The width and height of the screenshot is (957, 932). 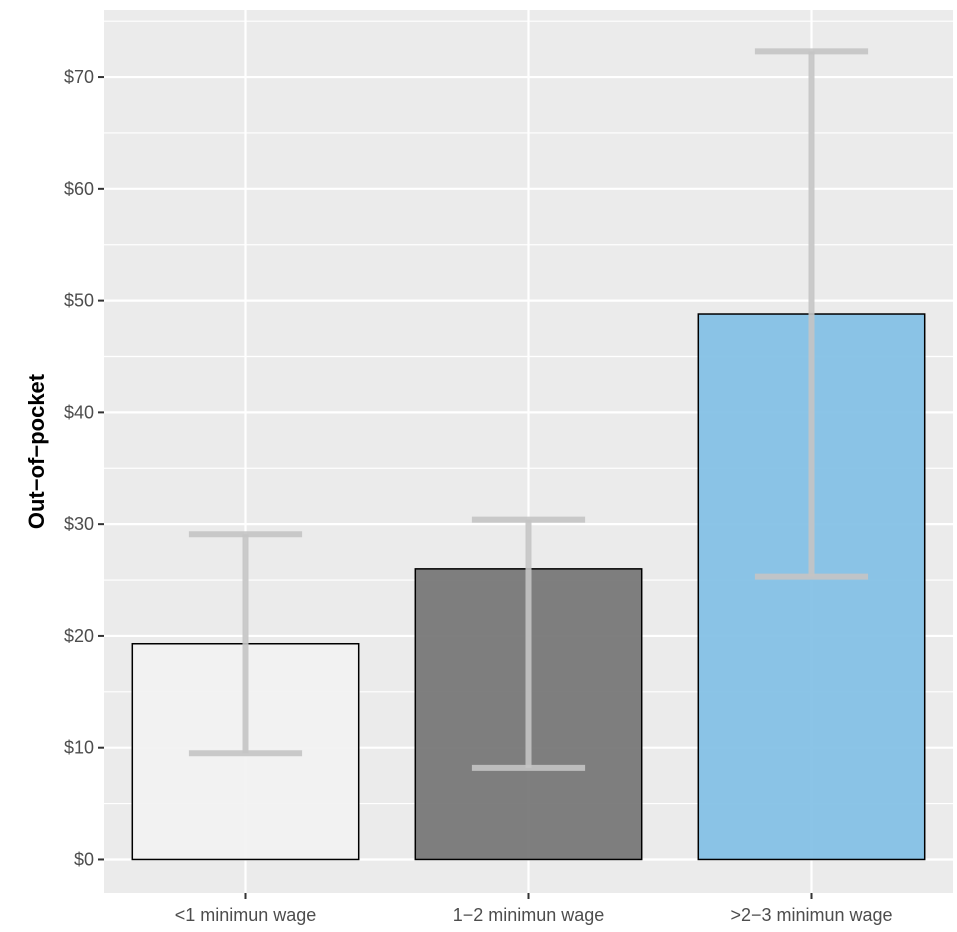 I want to click on y-tick-label: $10, so click(x=79, y=748).